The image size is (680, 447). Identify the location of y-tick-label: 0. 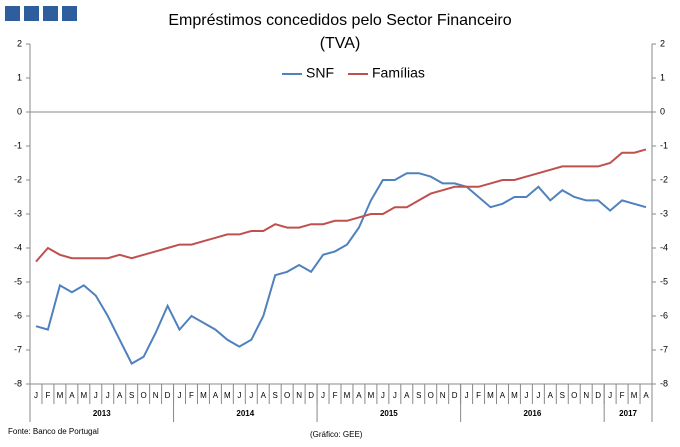
(19, 111).